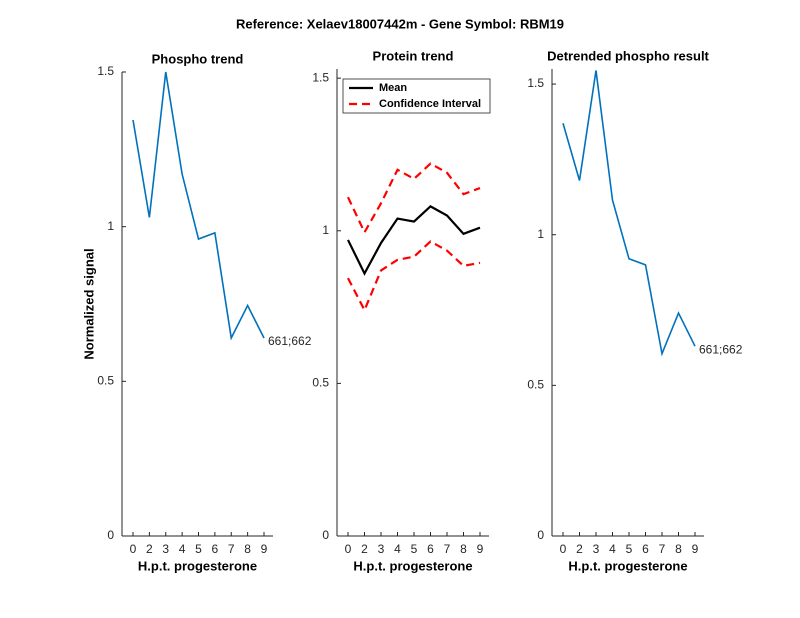  I want to click on legend-box, so click(416, 96).